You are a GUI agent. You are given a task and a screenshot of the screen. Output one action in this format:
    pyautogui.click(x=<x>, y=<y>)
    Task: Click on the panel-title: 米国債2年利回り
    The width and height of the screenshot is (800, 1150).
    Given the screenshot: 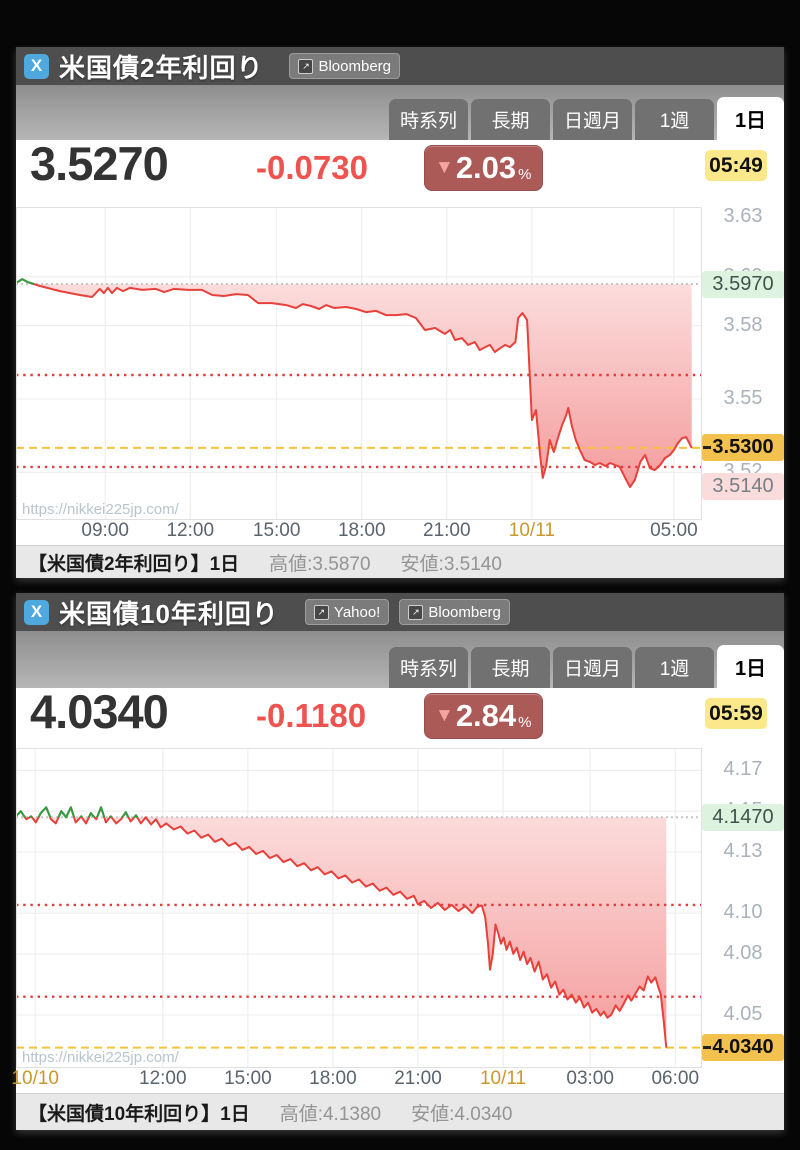 What is the action you would take?
    pyautogui.click(x=161, y=67)
    